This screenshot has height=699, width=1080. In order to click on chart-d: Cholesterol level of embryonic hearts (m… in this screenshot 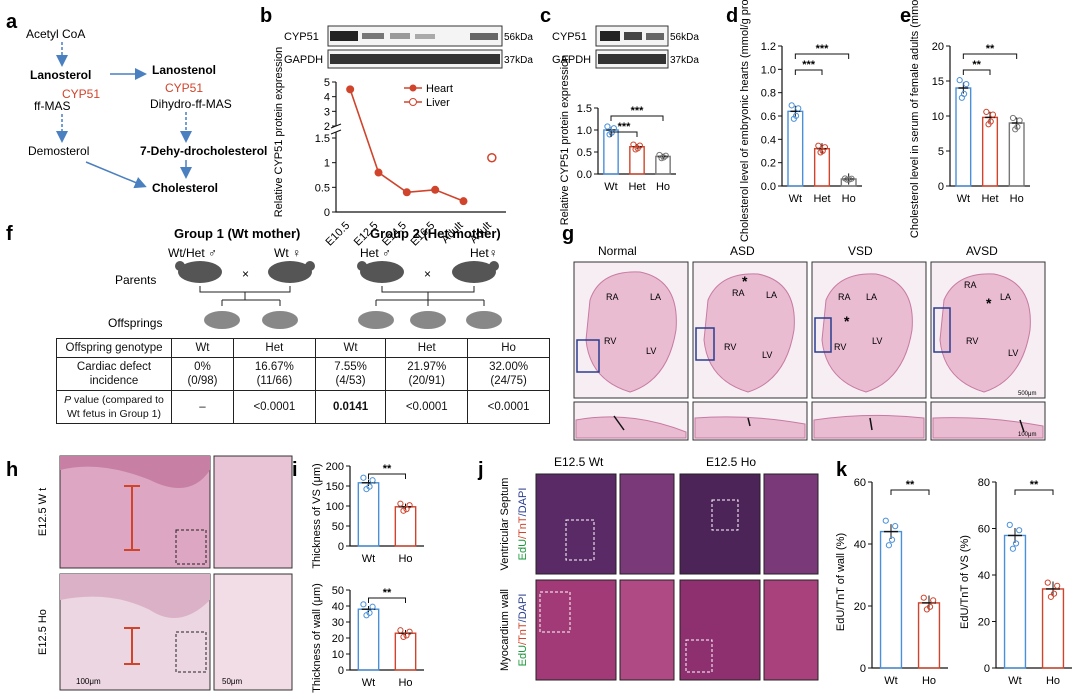, I will do `click(800, 121)`.